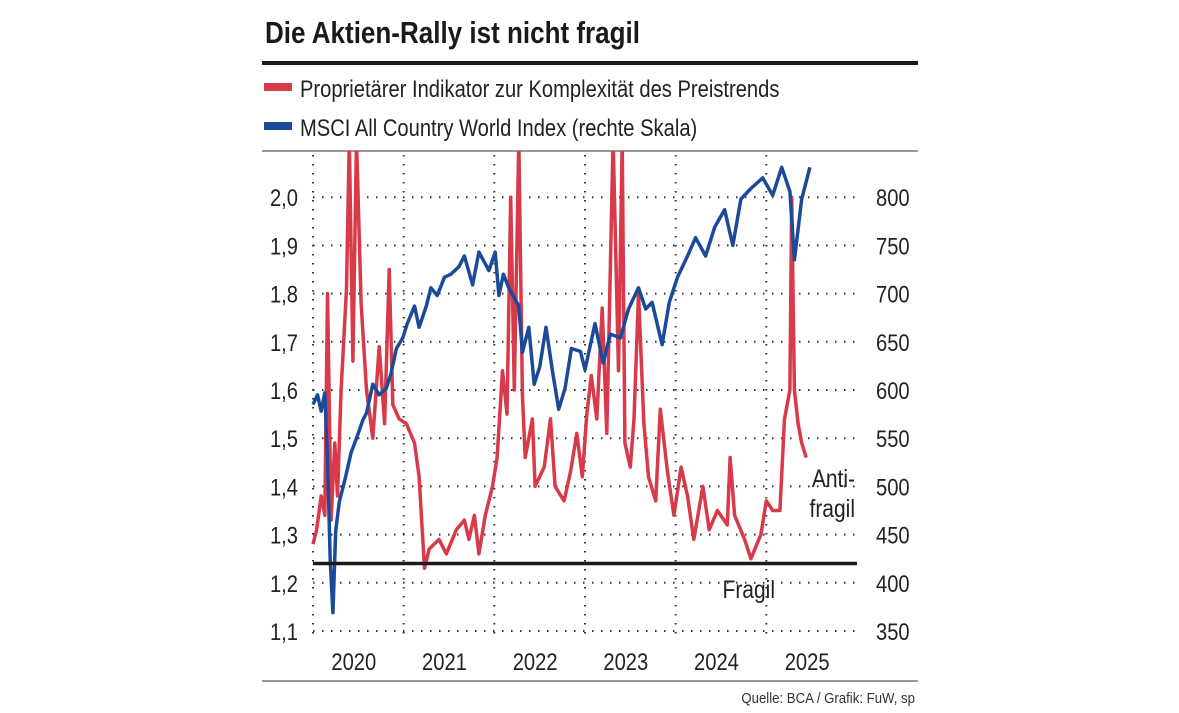 The width and height of the screenshot is (1179, 713). Describe the element at coordinates (580, 661) in the screenshot. I see `x-axis: 2020 2021 2022 2023 2024 2025` at that location.